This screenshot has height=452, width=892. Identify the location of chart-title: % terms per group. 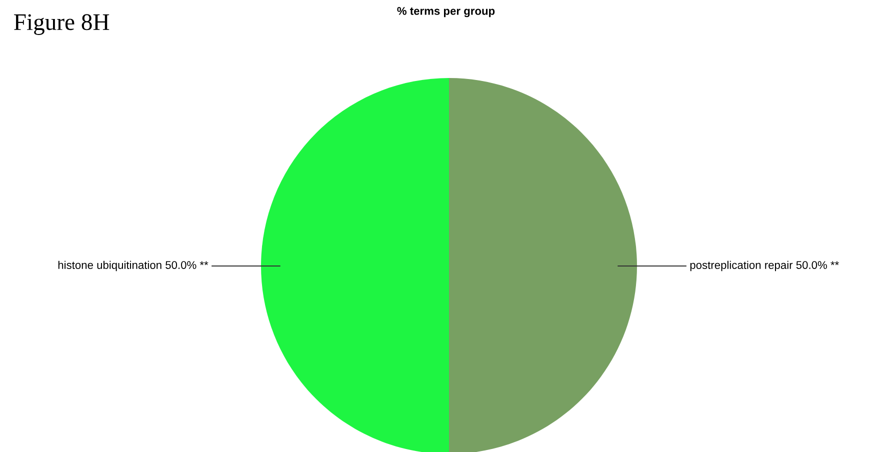
(446, 12).